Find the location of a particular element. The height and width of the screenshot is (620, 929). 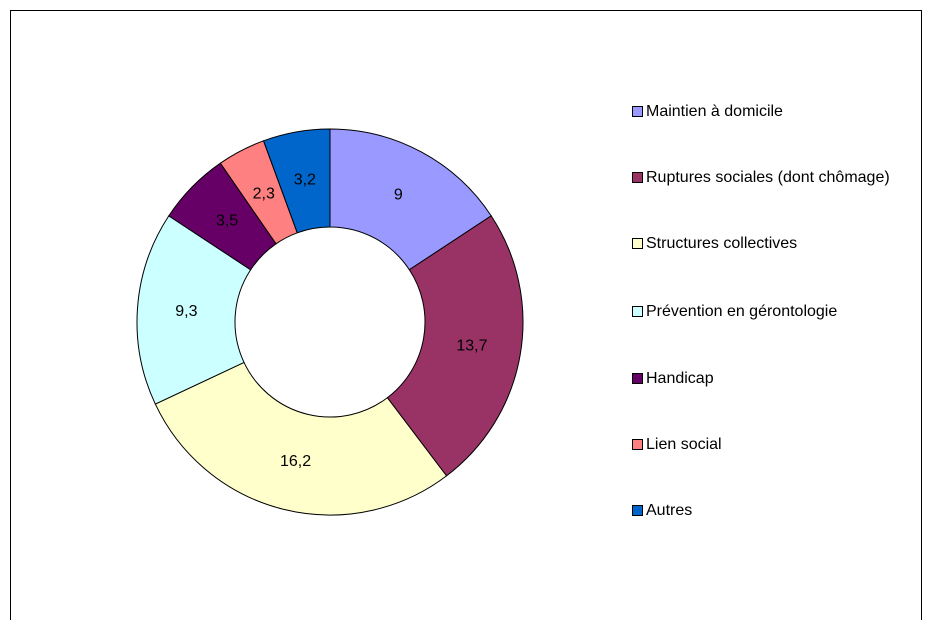

legend-item: Maintien à domicile is located at coordinates (764, 111).